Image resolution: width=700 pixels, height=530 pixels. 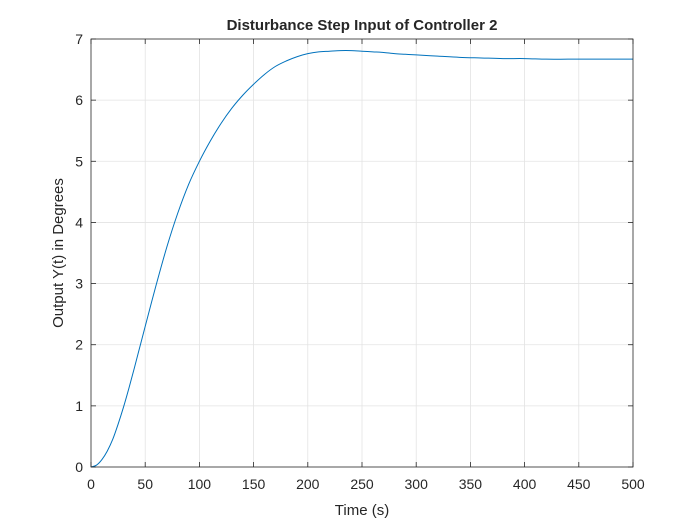 What do you see at coordinates (79, 222) in the screenshot?
I see `y-tick-label: 4` at bounding box center [79, 222].